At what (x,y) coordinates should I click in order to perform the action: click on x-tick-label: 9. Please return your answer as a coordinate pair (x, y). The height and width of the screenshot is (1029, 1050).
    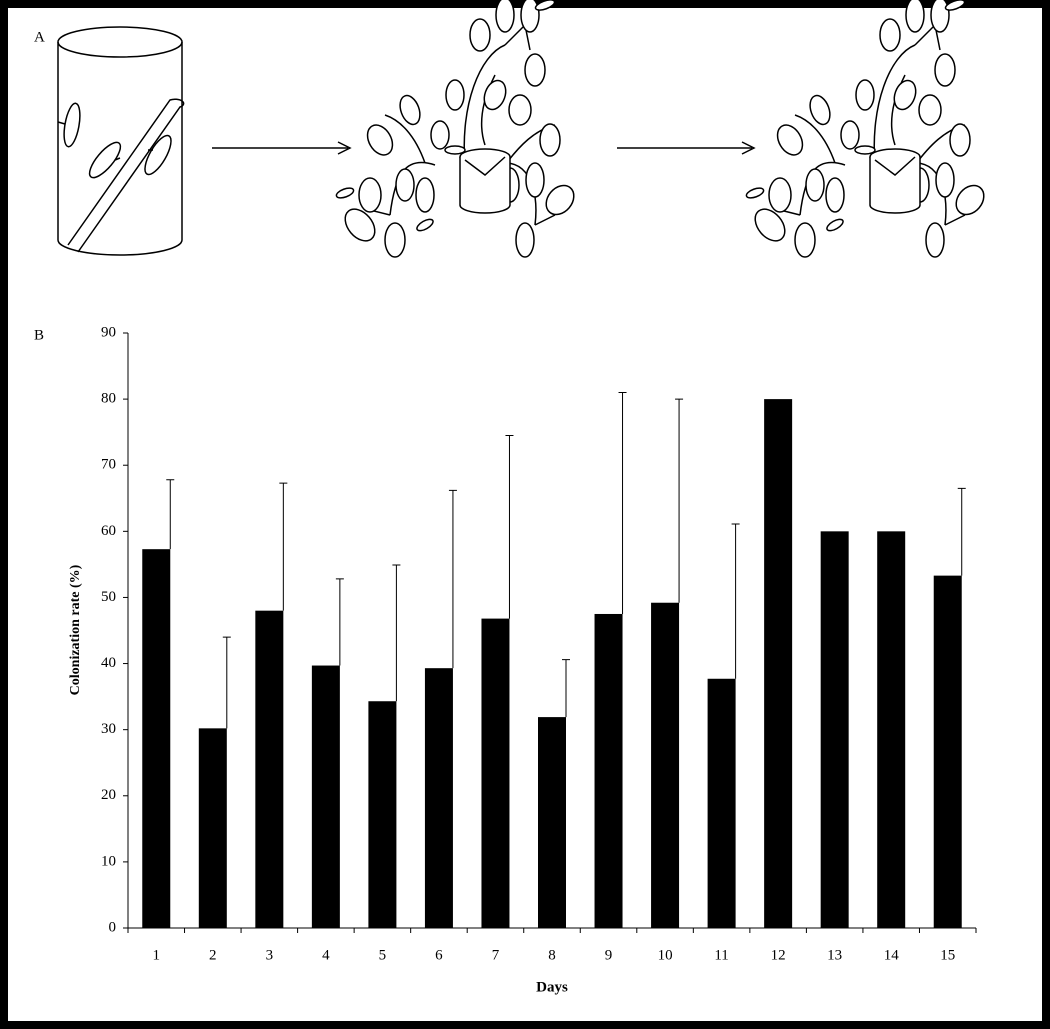
    Looking at the image, I should click on (609, 955).